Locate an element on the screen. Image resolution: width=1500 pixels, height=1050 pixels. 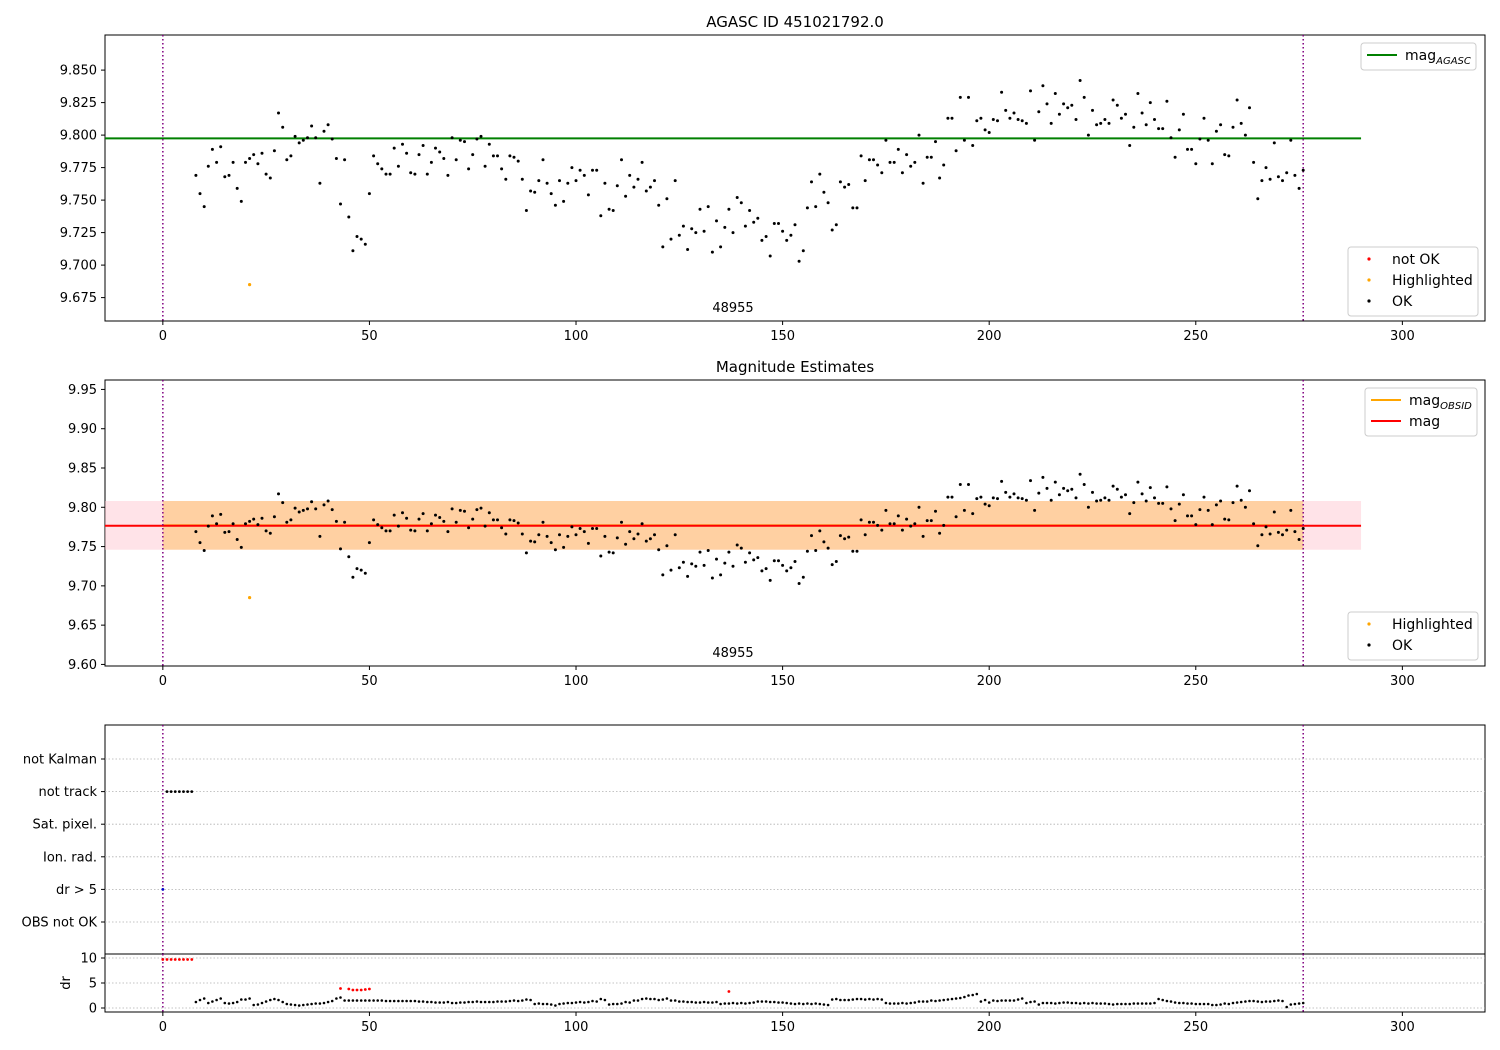
y-tick-label: 9.700 is located at coordinates (78, 266).